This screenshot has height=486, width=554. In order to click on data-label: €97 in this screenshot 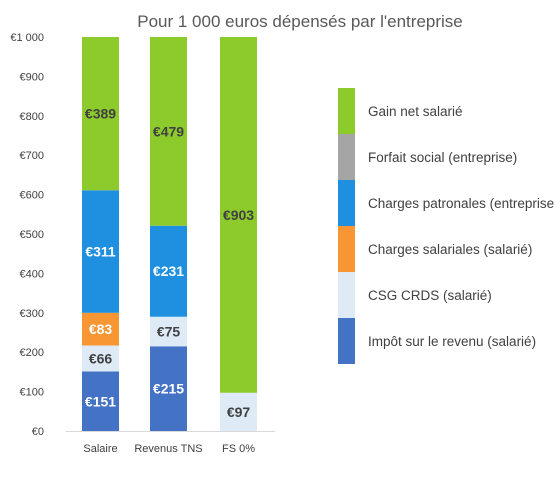, I will do `click(239, 412)`.